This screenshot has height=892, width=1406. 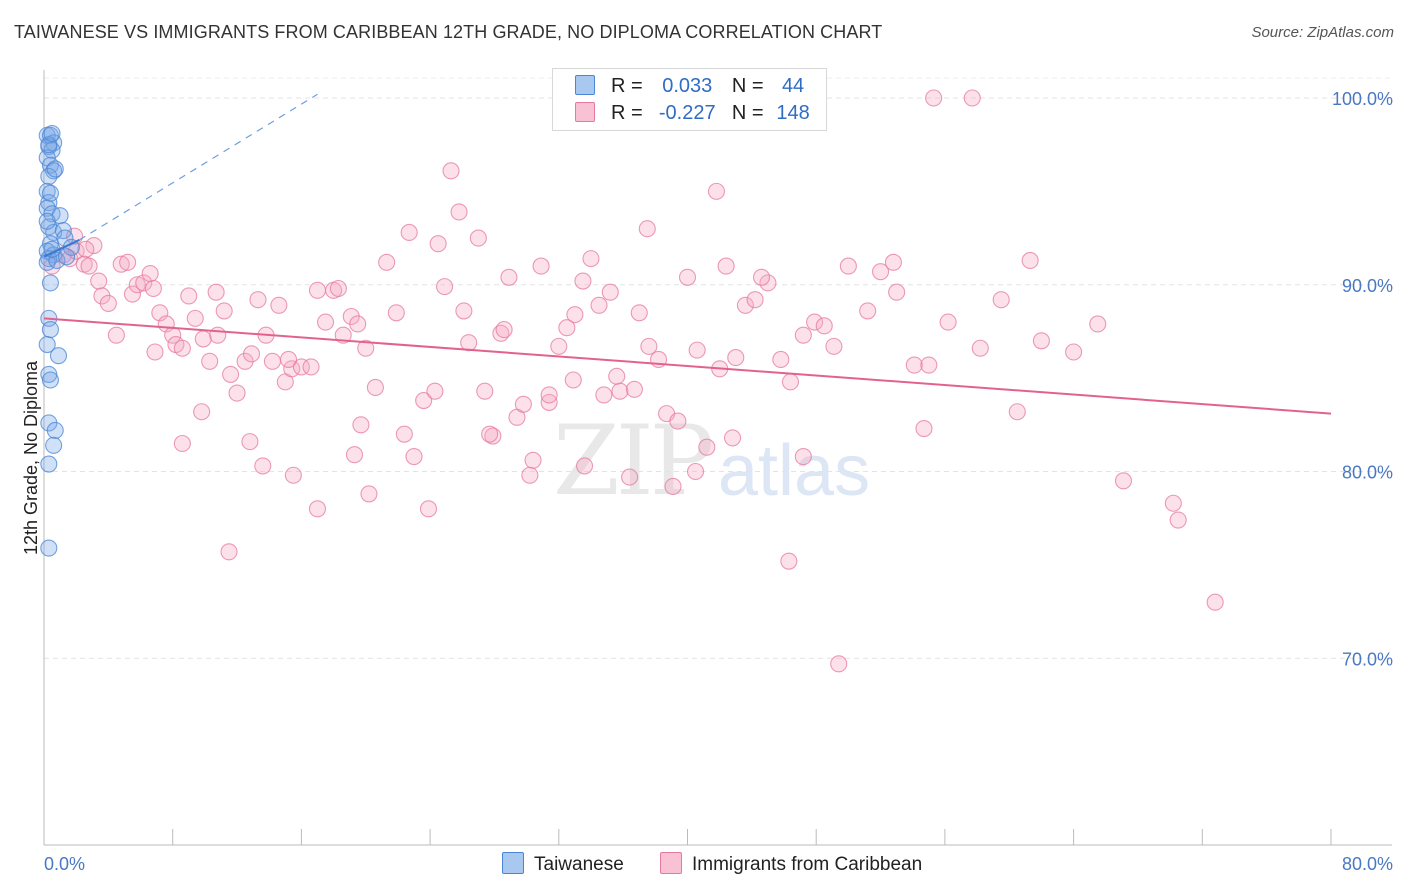 I want to click on legend-swatch-caribbean, so click(x=585, y=112).